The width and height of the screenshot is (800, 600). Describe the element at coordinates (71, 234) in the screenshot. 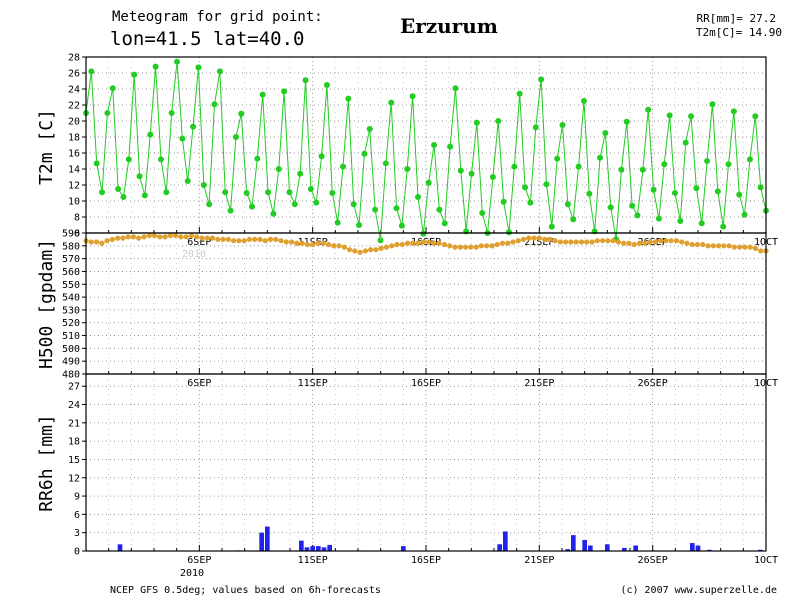

I see `y-tick-label: 590` at that location.